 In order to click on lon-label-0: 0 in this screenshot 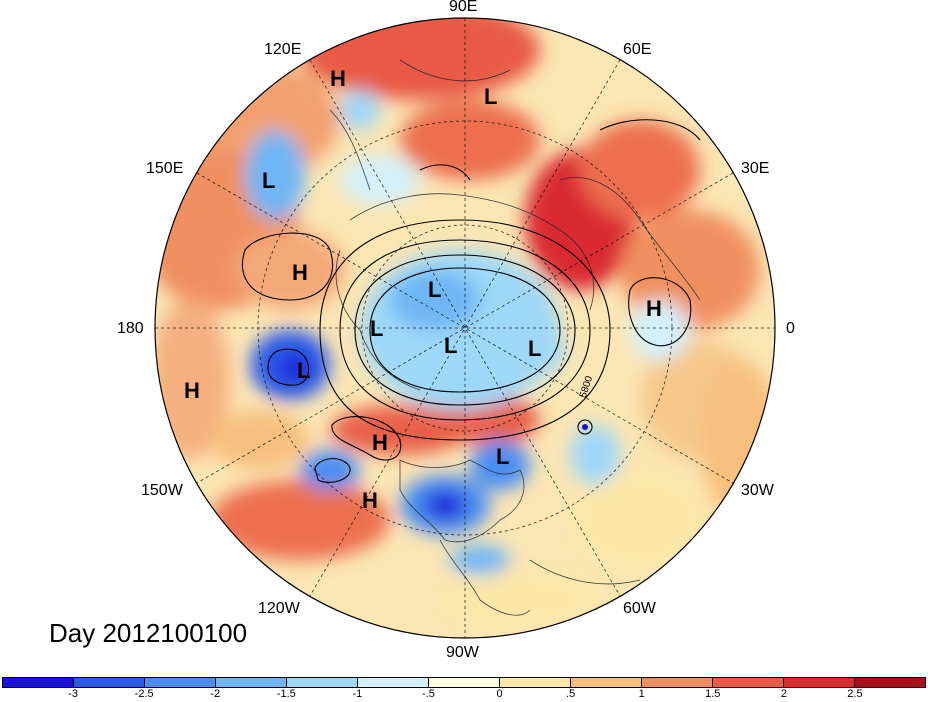, I will do `click(790, 328)`.